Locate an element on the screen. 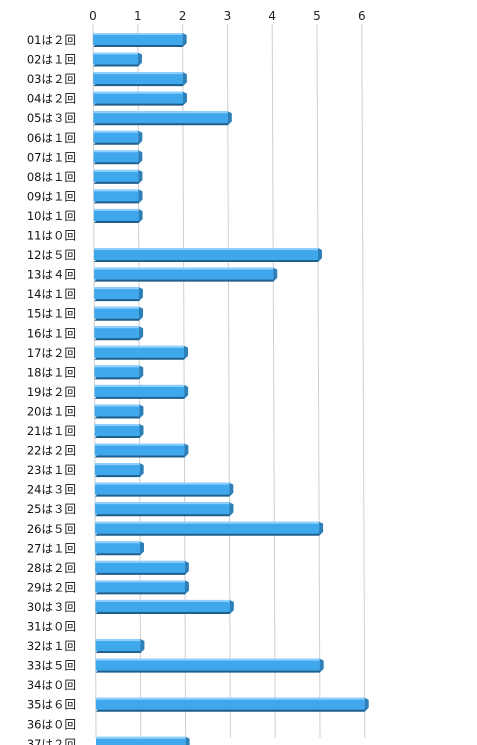  category-label: 34は０回 is located at coordinates (51, 685).